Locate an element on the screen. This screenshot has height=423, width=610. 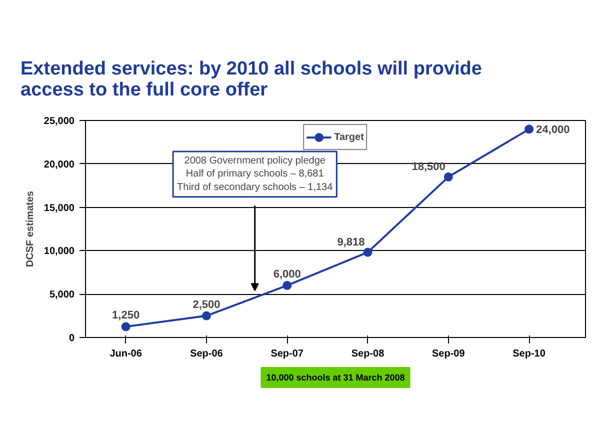
legend-label: Target is located at coordinates (349, 137).